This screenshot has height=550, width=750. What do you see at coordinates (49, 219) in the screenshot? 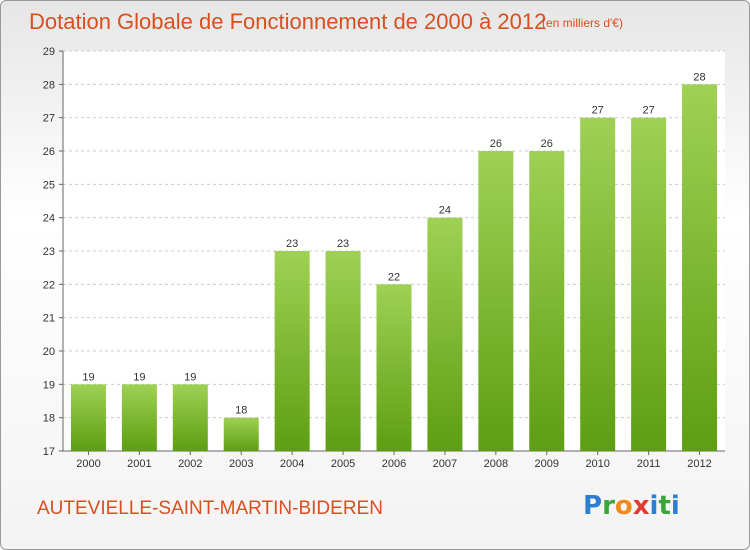
I see `y-tick-label: 24` at bounding box center [49, 219].